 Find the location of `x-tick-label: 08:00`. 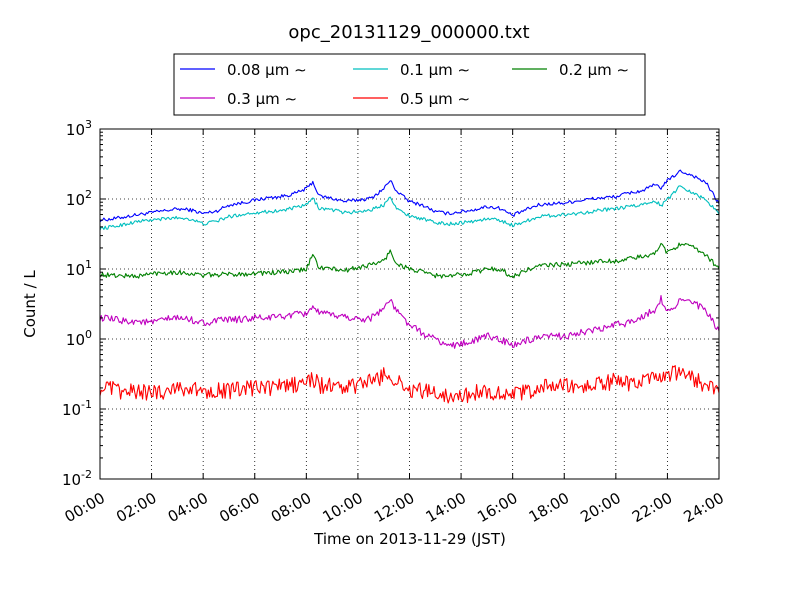

x-tick-label: 08:00 is located at coordinates (291, 507).